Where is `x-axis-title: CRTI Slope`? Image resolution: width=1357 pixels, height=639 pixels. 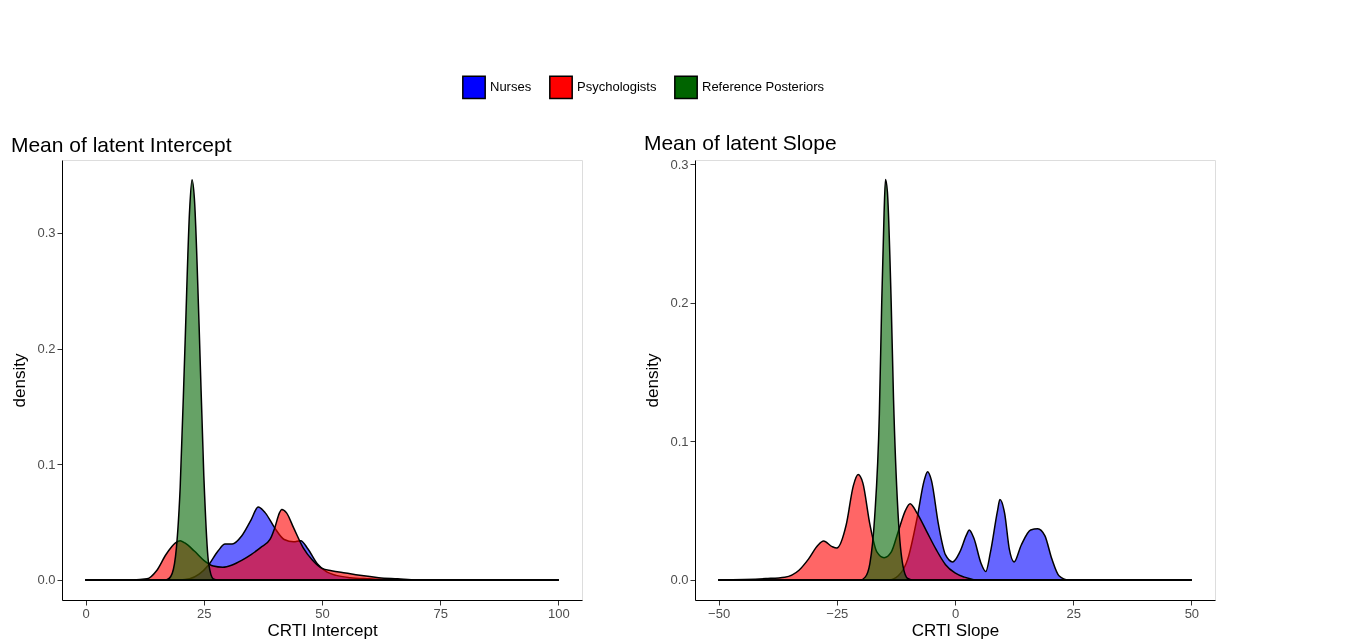 x-axis-title: CRTI Slope is located at coordinates (955, 629).